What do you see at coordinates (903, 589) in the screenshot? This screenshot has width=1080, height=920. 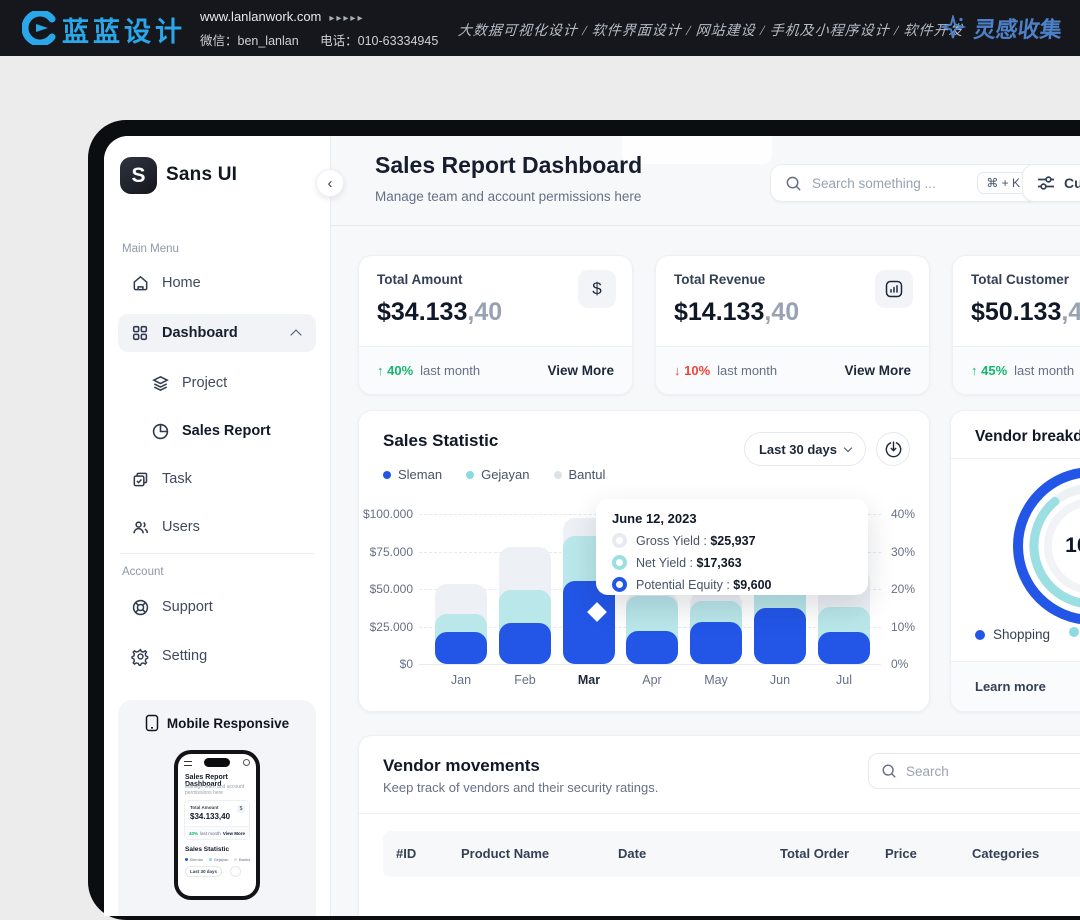 I see `y-tick-right: 20%` at bounding box center [903, 589].